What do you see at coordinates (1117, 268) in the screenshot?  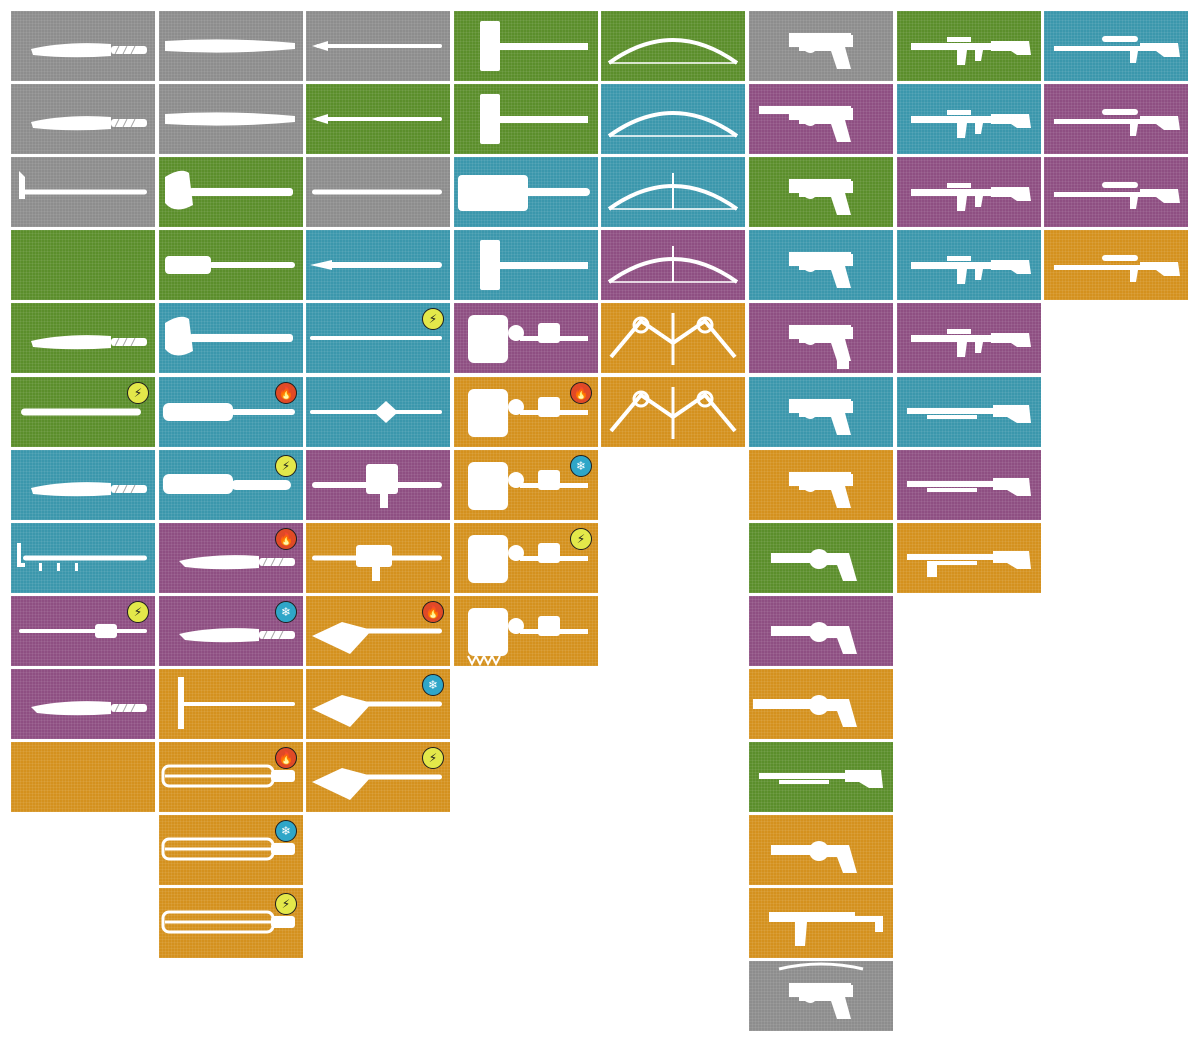 I see `sniper-rifle-icon` at bounding box center [1117, 268].